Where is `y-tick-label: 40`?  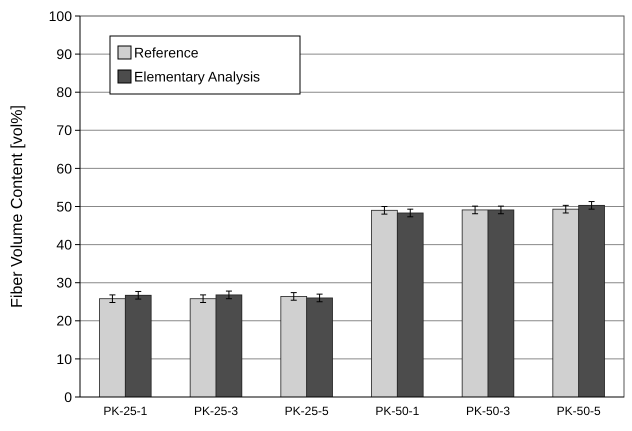 y-tick-label: 40 is located at coordinates (64, 244).